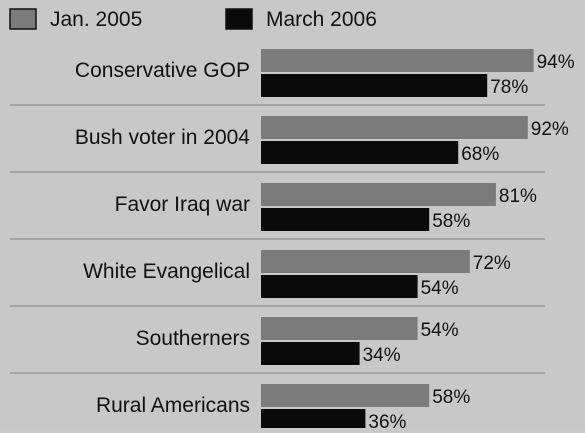  I want to click on legend: Jan. 2005 March 2006, so click(193, 19).